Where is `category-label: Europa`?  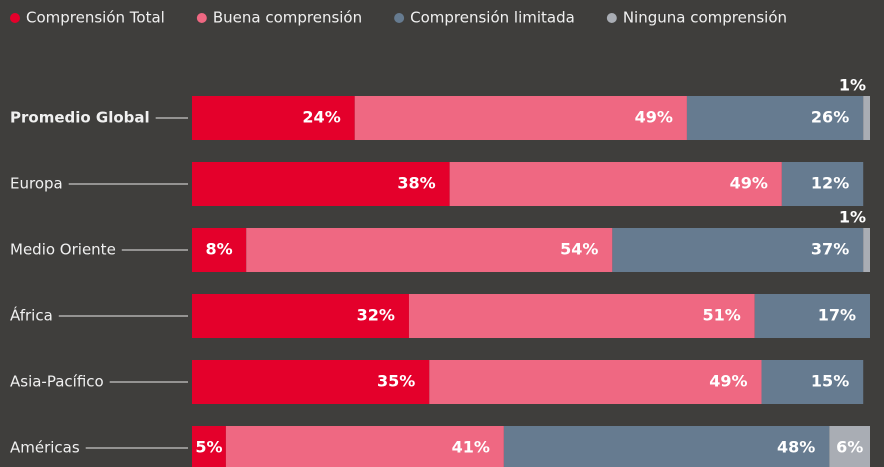
category-label: Europa is located at coordinates (36, 184).